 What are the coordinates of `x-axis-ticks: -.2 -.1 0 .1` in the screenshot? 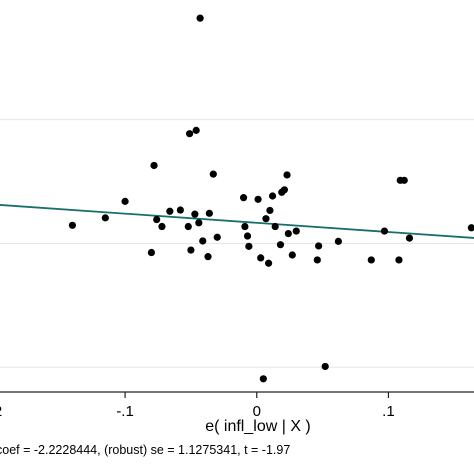 It's located at (197, 406).